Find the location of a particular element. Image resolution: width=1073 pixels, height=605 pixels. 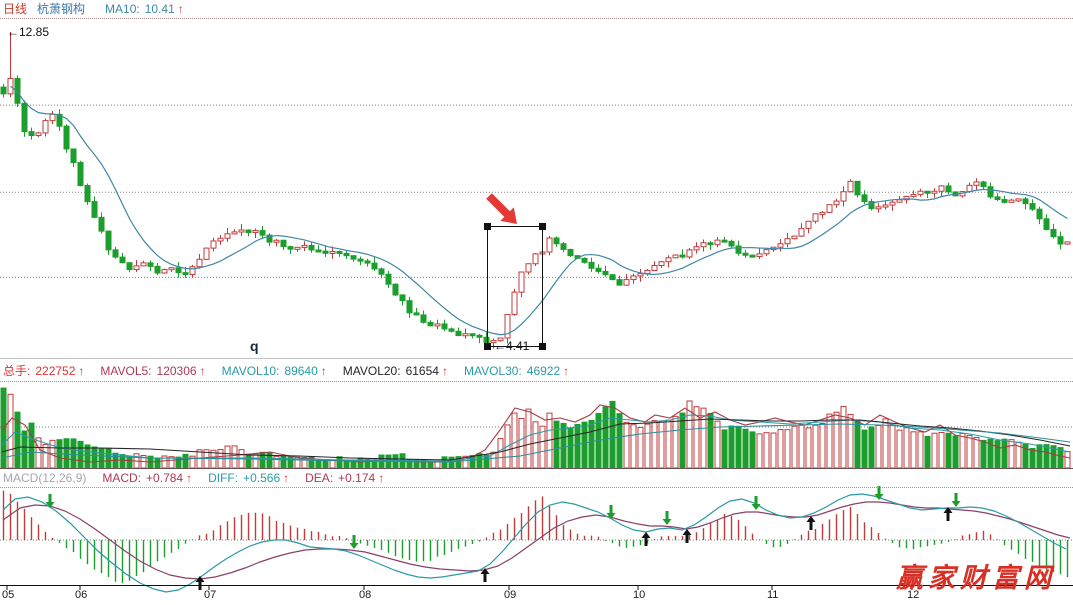

xaxis-label-3: 08 is located at coordinates (365, 595).